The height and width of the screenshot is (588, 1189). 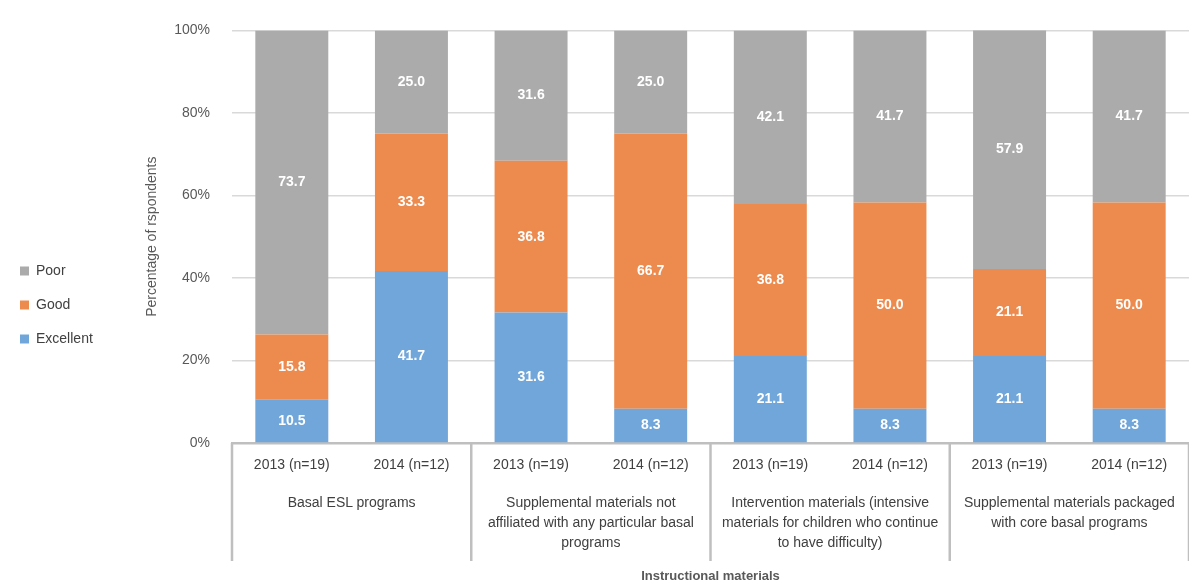 I want to click on legend-label: Poor, so click(x=51, y=269).